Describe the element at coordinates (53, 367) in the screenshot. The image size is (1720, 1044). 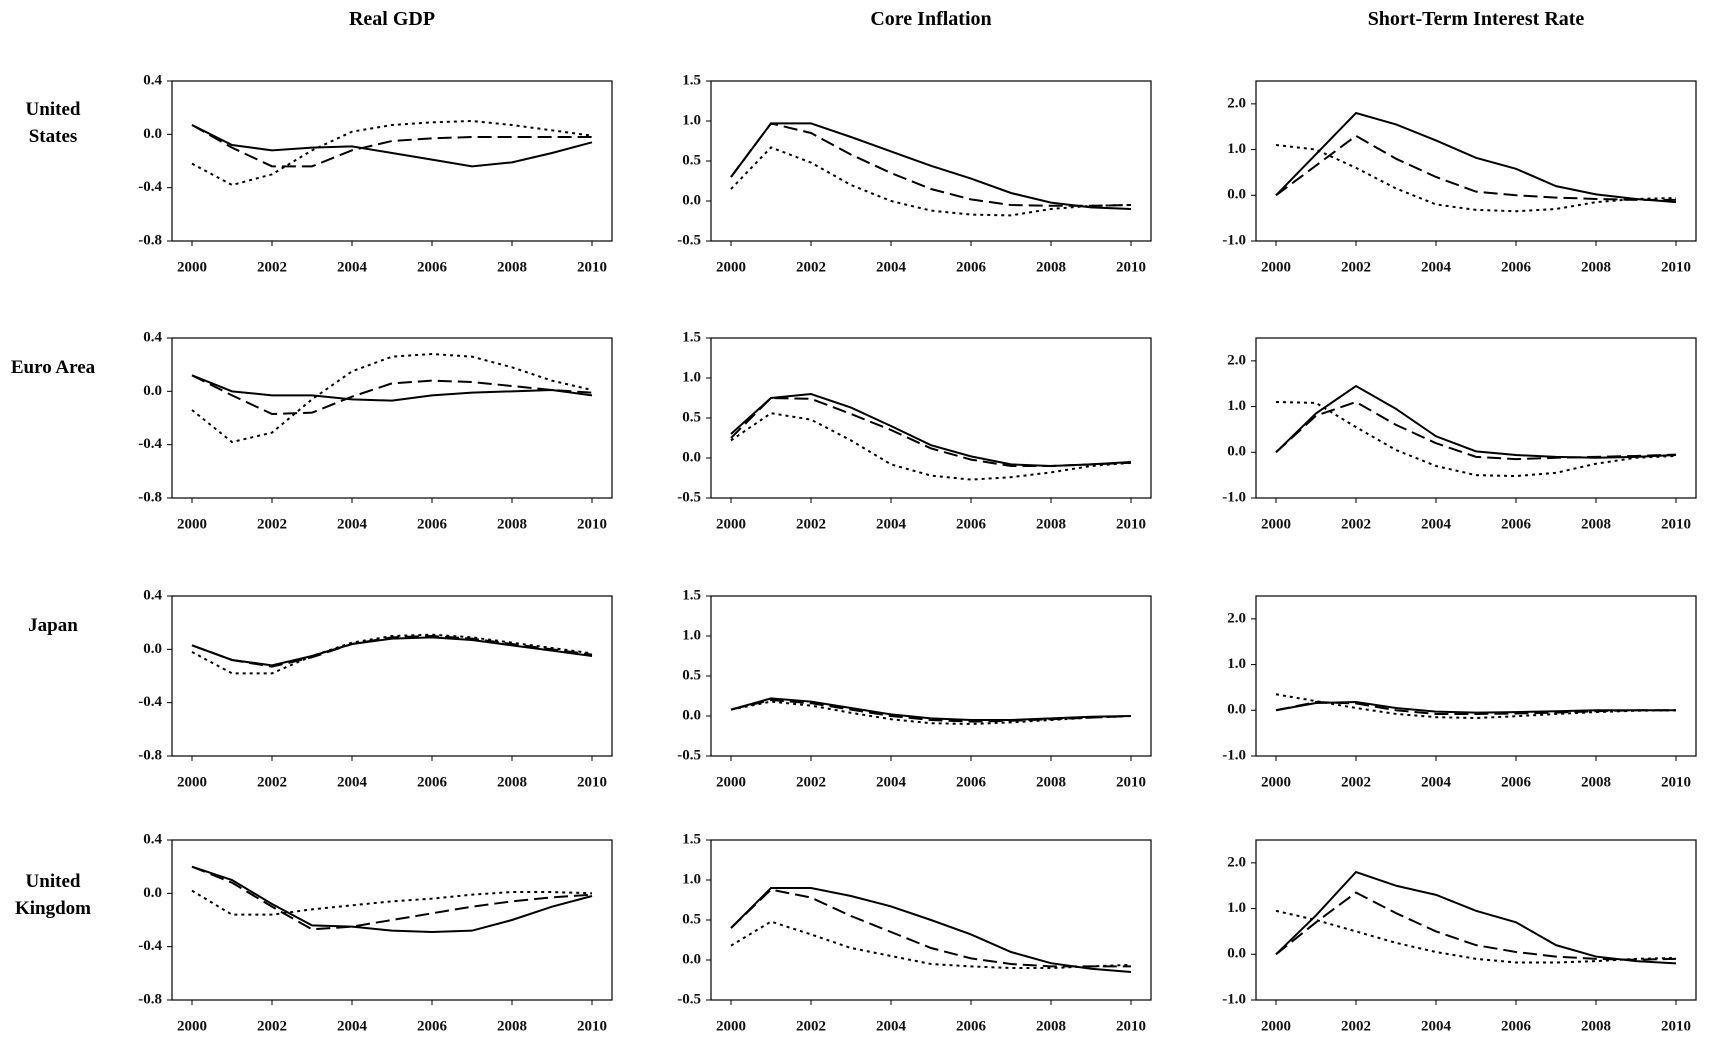
I see `row-label: Euro Area` at that location.